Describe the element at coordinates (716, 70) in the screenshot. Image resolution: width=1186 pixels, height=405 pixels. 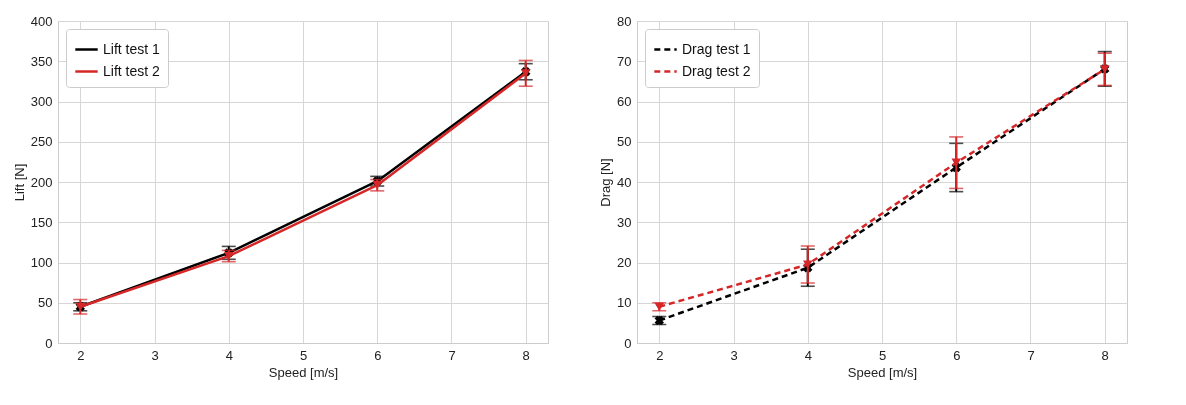
I see `legend-label: Drag test 2` at that location.